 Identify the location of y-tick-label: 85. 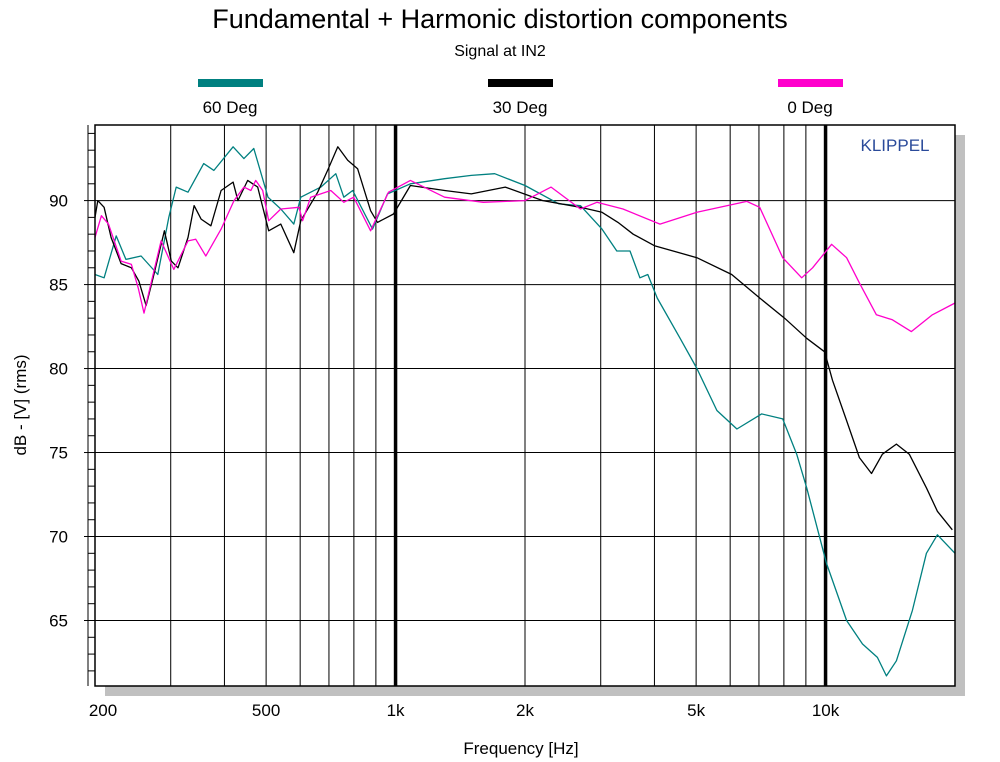
(58, 285).